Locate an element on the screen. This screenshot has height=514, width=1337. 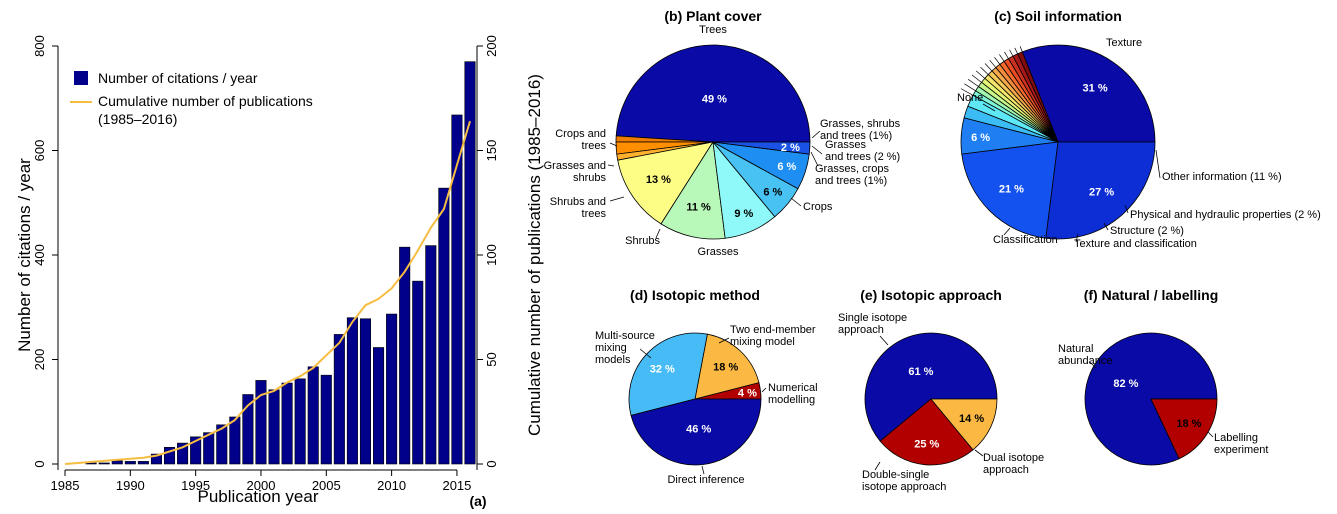
x-tick-label: 2005 is located at coordinates (326, 485).